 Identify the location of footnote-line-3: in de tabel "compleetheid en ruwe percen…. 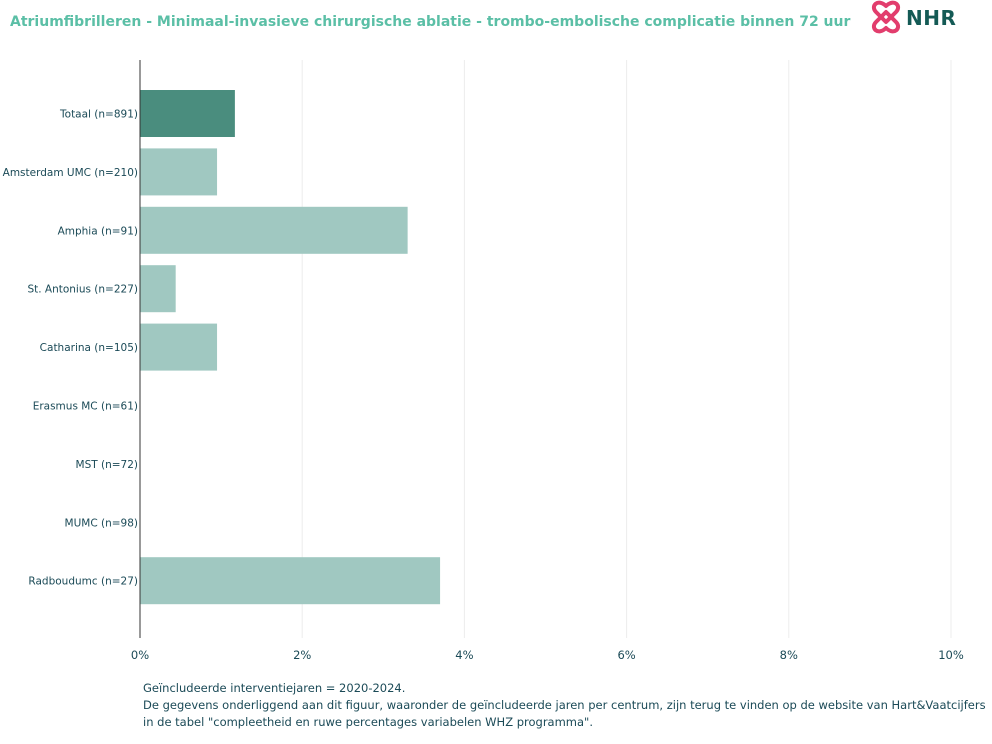
(368, 722).